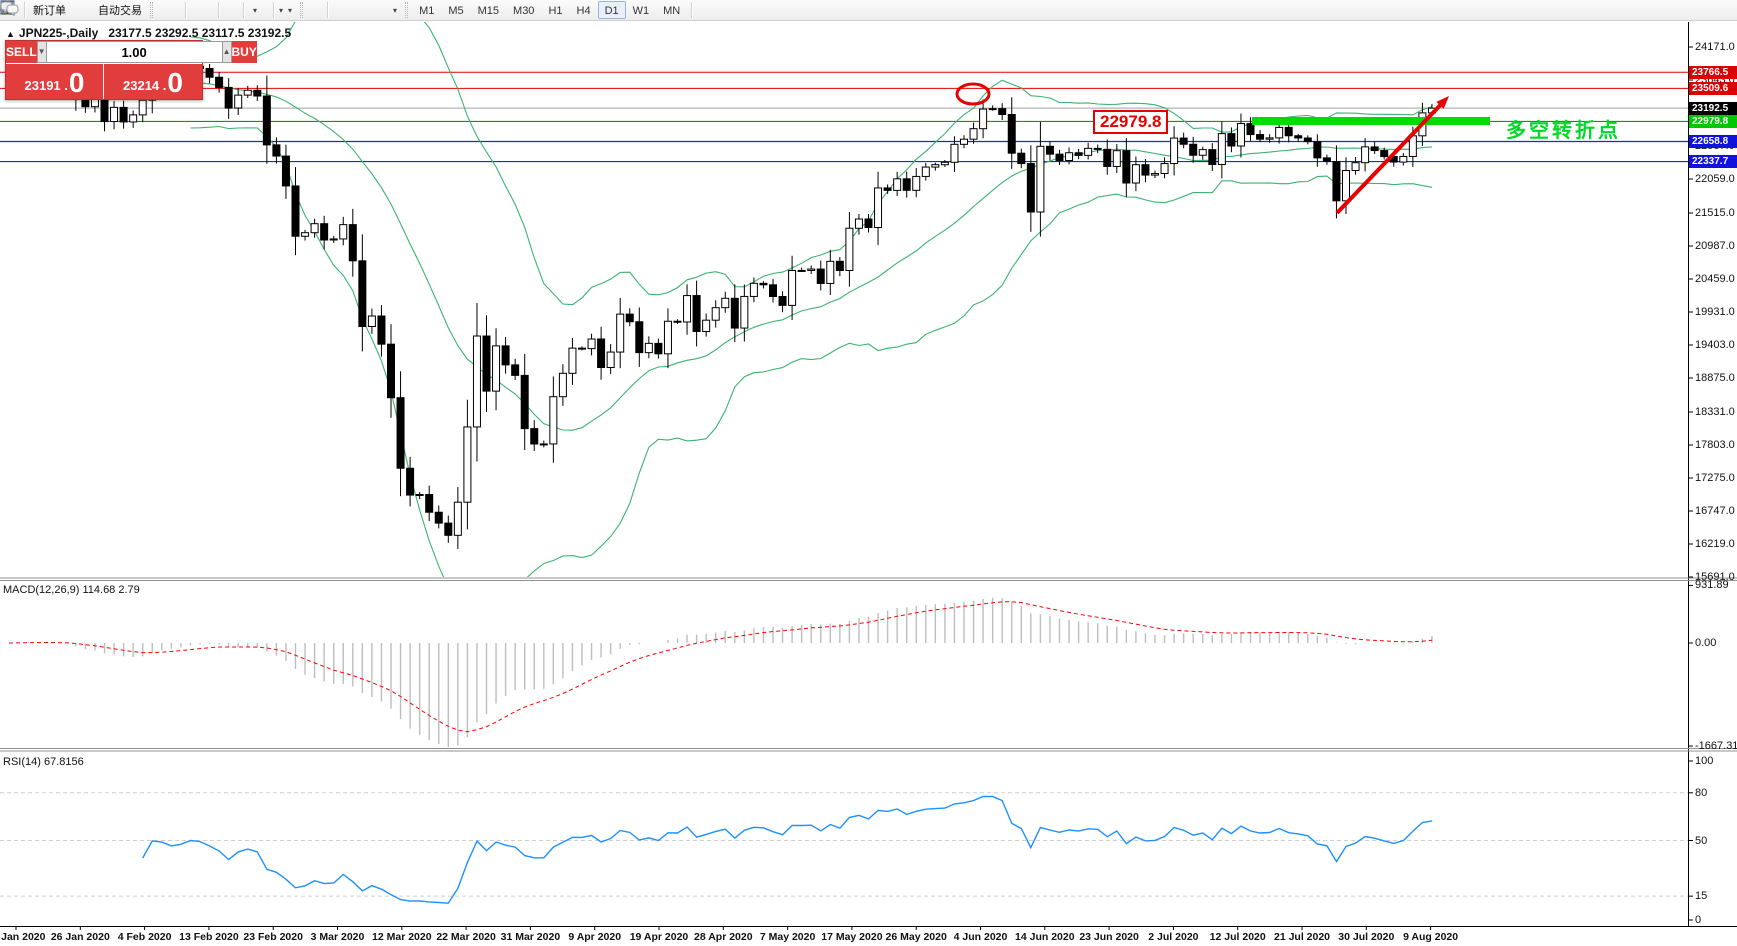 The height and width of the screenshot is (946, 1737). I want to click on annotation-price-label: 22979.8, so click(1131, 122).